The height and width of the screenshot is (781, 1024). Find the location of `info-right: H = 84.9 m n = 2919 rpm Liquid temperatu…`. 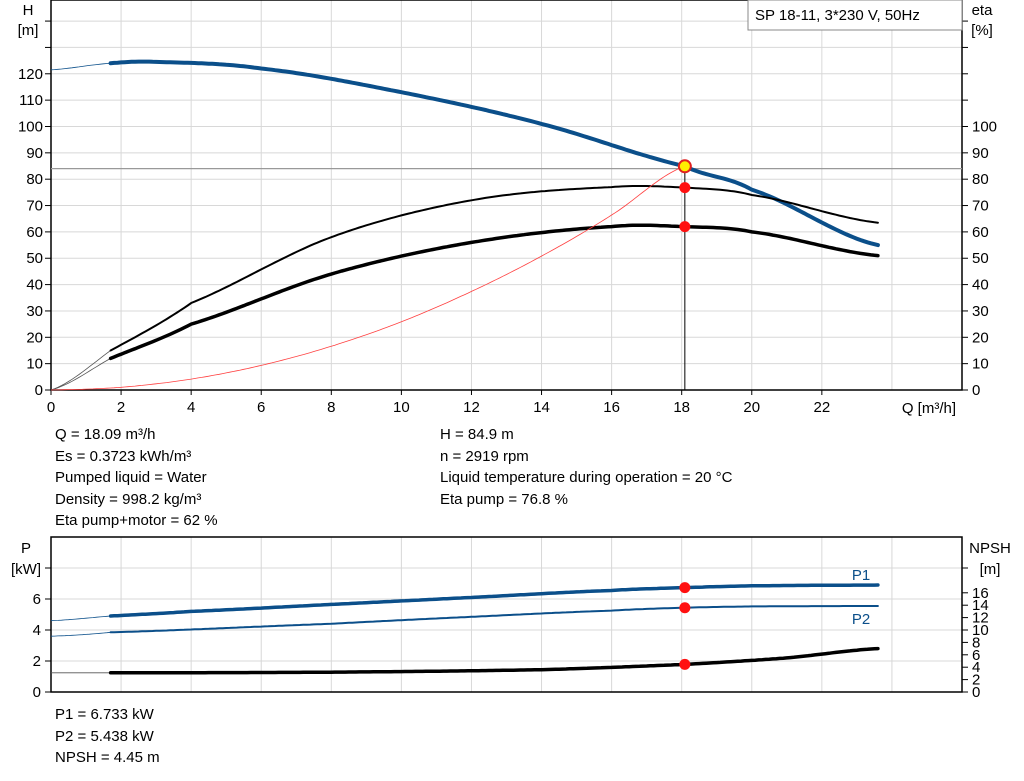

info-right: H = 84.9 m n = 2919 rpm Liquid temperatu… is located at coordinates (586, 467).